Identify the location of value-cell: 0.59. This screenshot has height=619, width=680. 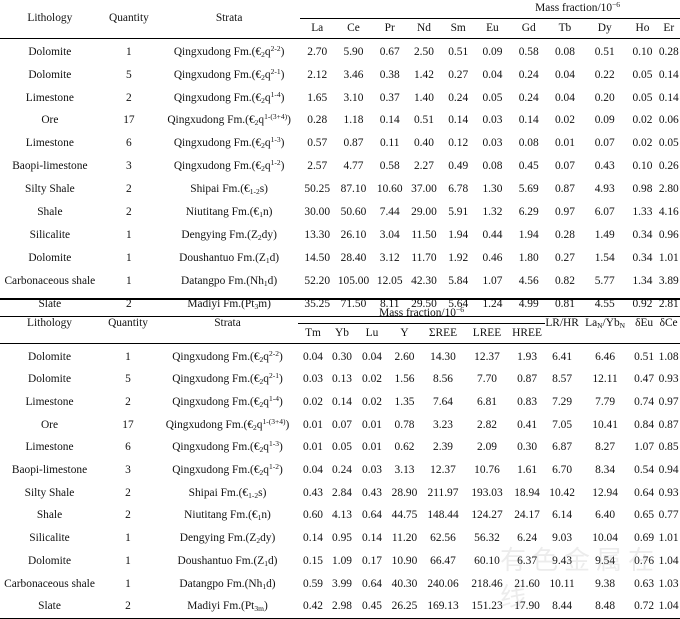
(313, 583).